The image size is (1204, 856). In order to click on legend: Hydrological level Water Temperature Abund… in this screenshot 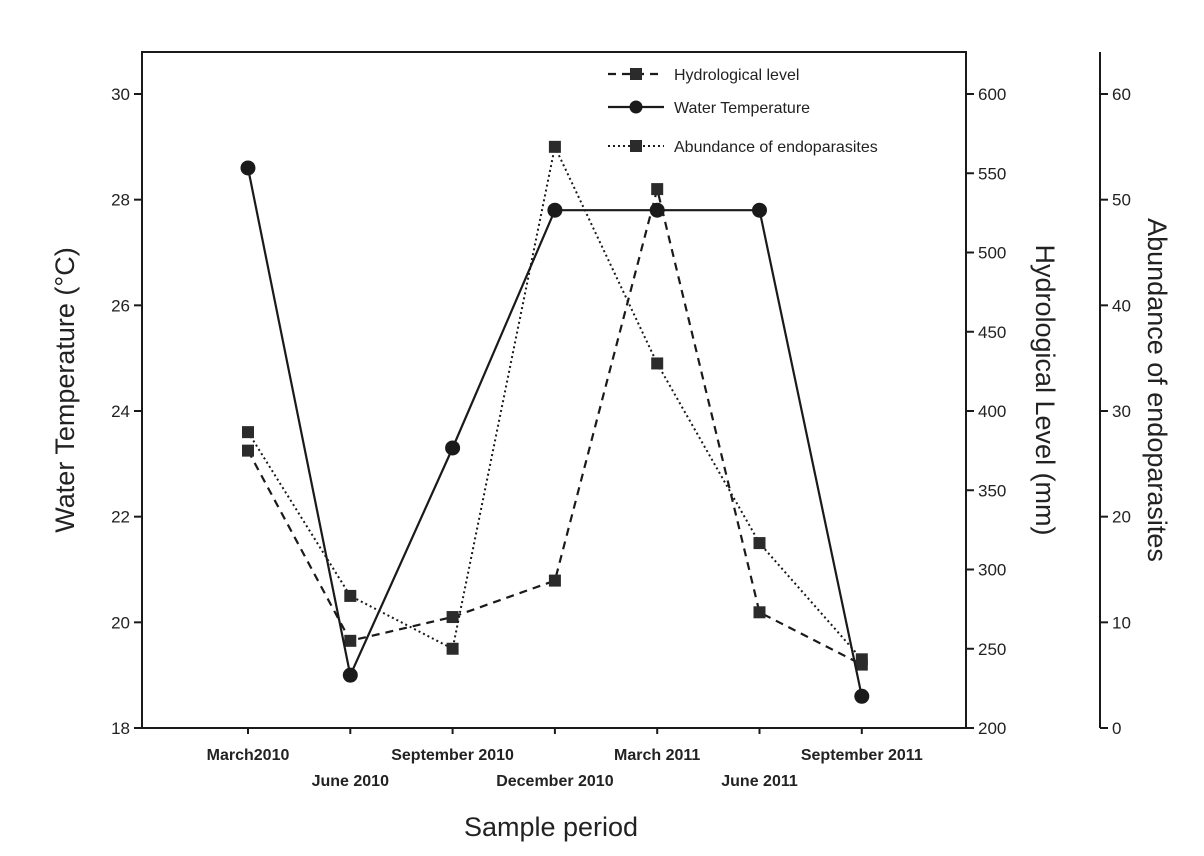, I will do `click(743, 111)`.